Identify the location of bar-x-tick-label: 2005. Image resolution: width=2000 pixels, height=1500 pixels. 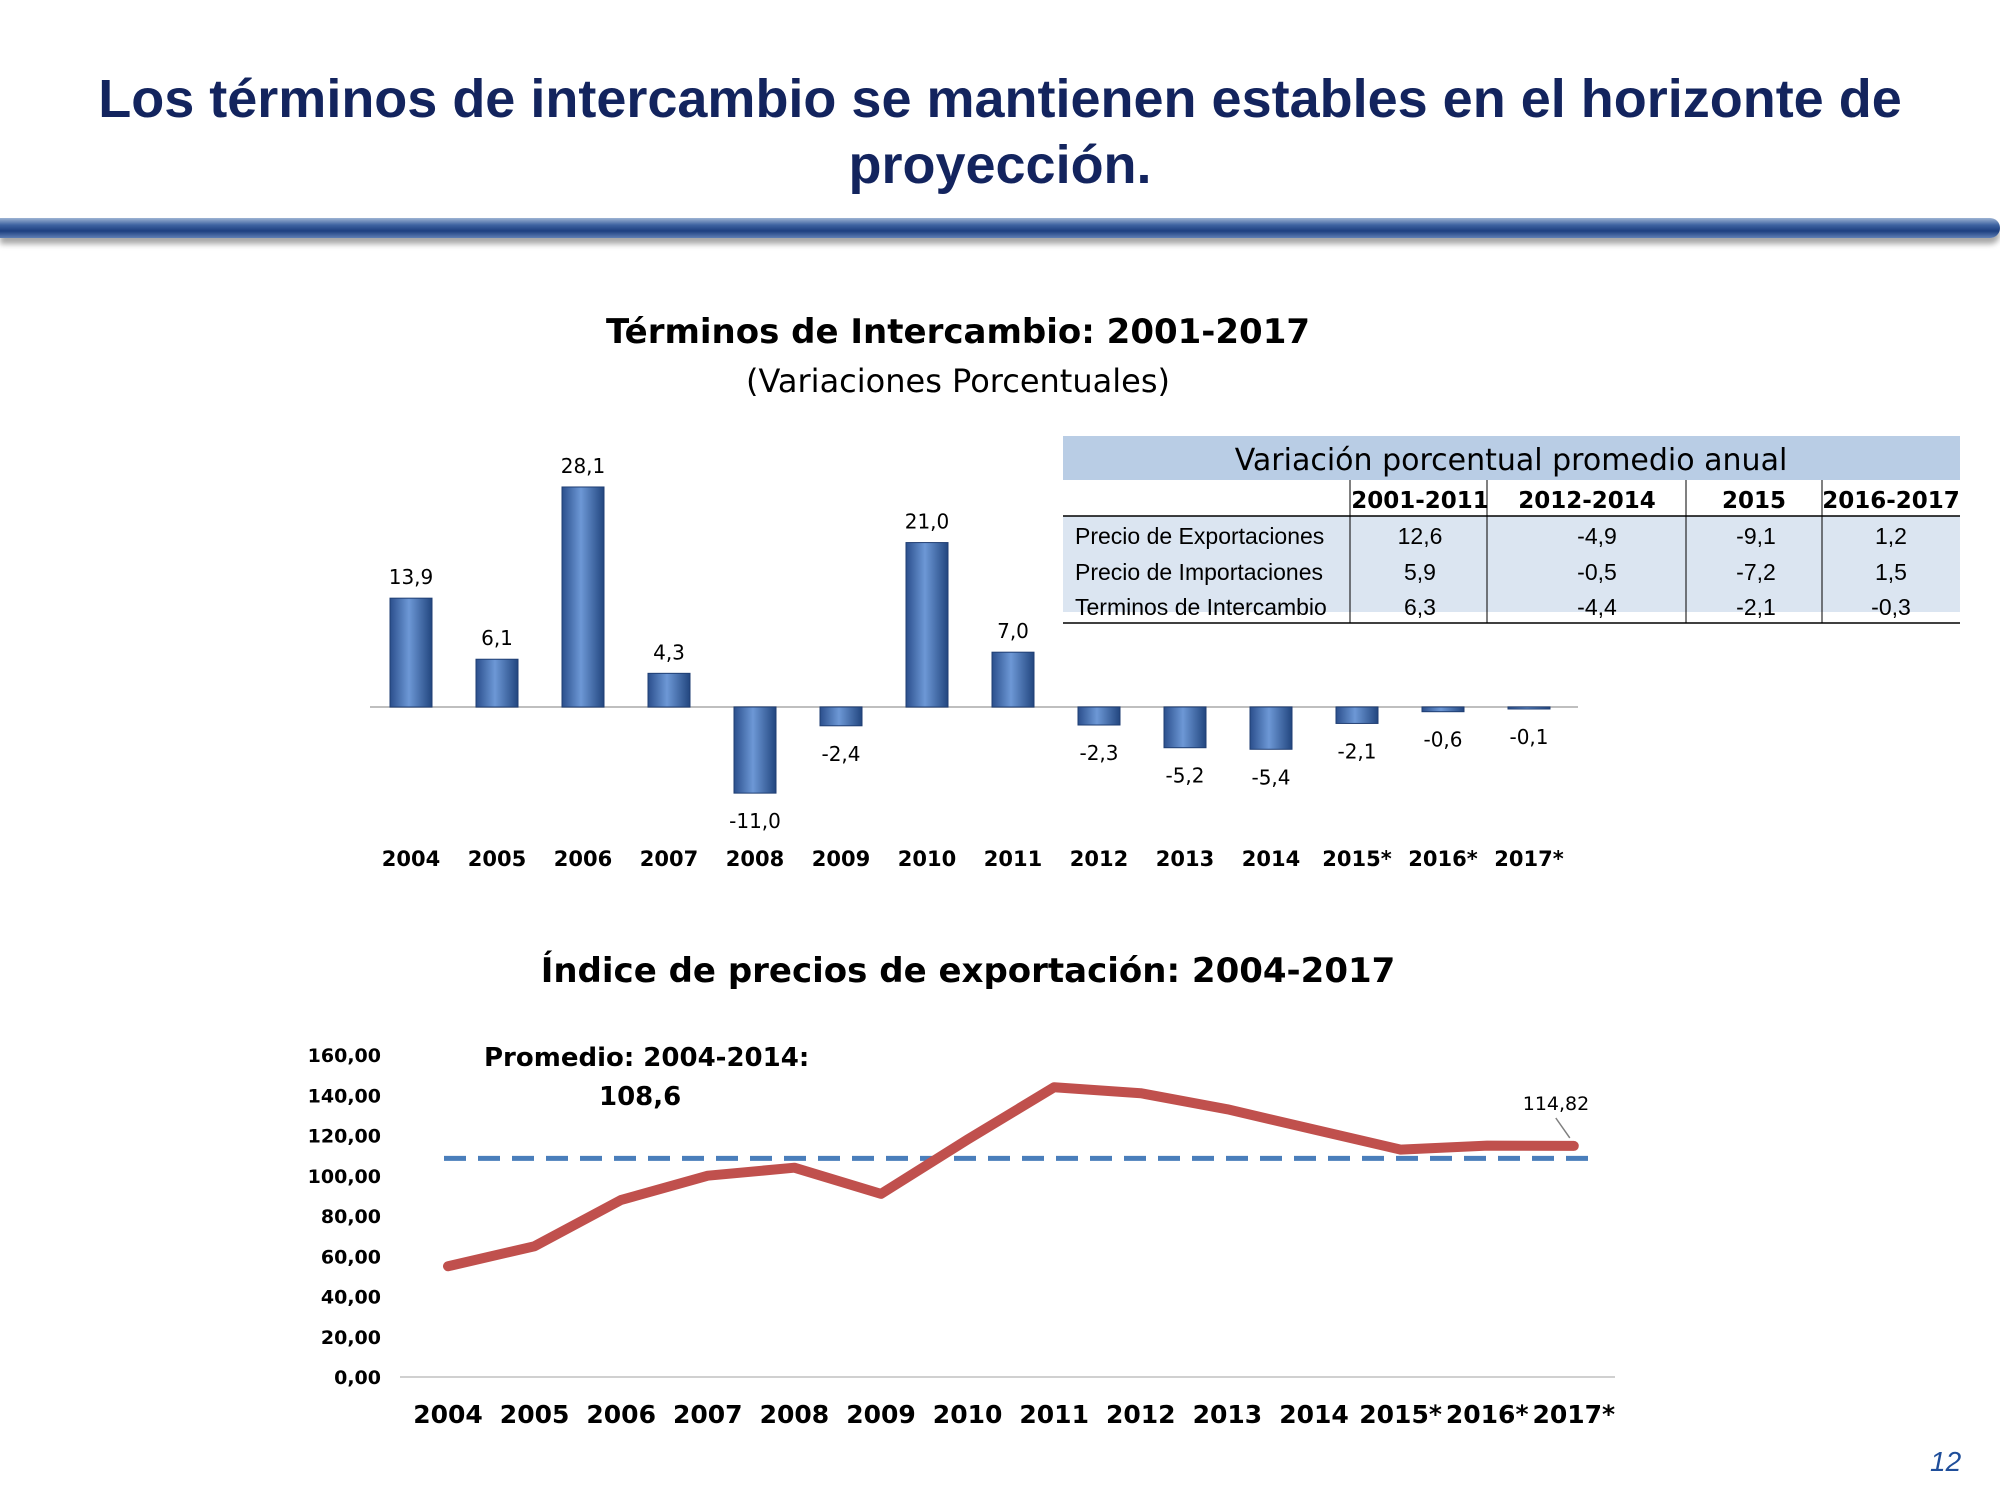
(497, 859).